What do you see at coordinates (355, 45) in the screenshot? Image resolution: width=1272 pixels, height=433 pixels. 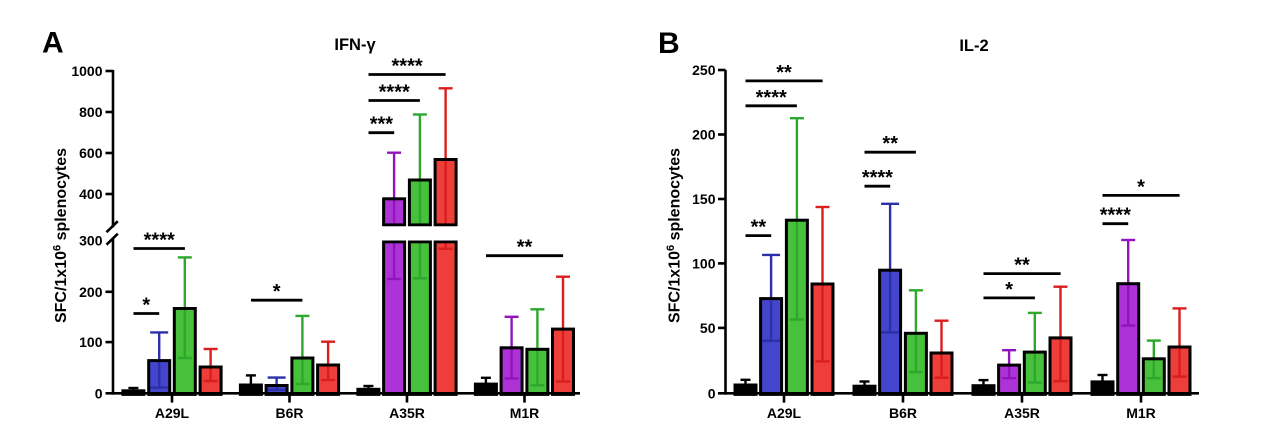 I see `svg-text: IFN-γ` at bounding box center [355, 45].